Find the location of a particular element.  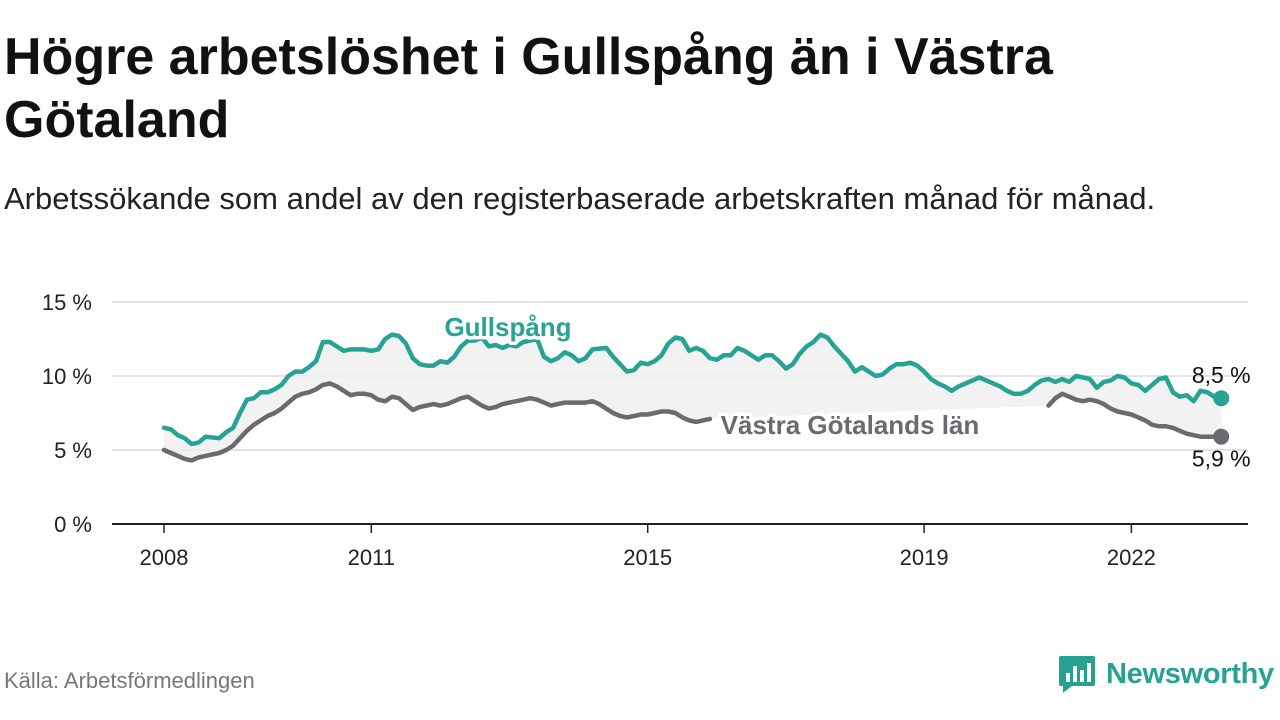

series-name-halo-0: Gullspång is located at coordinates (507, 327).